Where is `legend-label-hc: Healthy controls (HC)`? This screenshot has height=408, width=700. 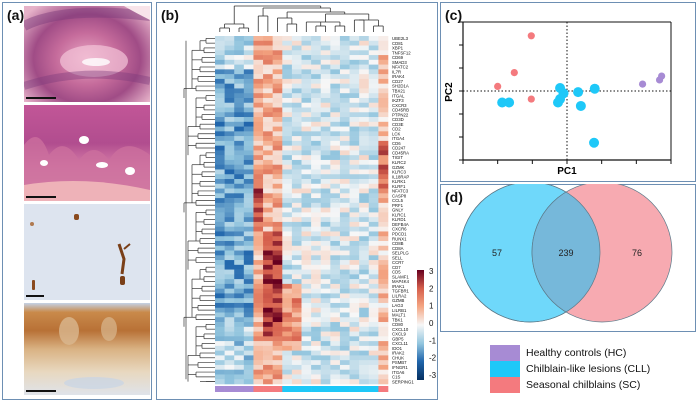 legend-label-hc: Healthy controls (HC) is located at coordinates (576, 353).